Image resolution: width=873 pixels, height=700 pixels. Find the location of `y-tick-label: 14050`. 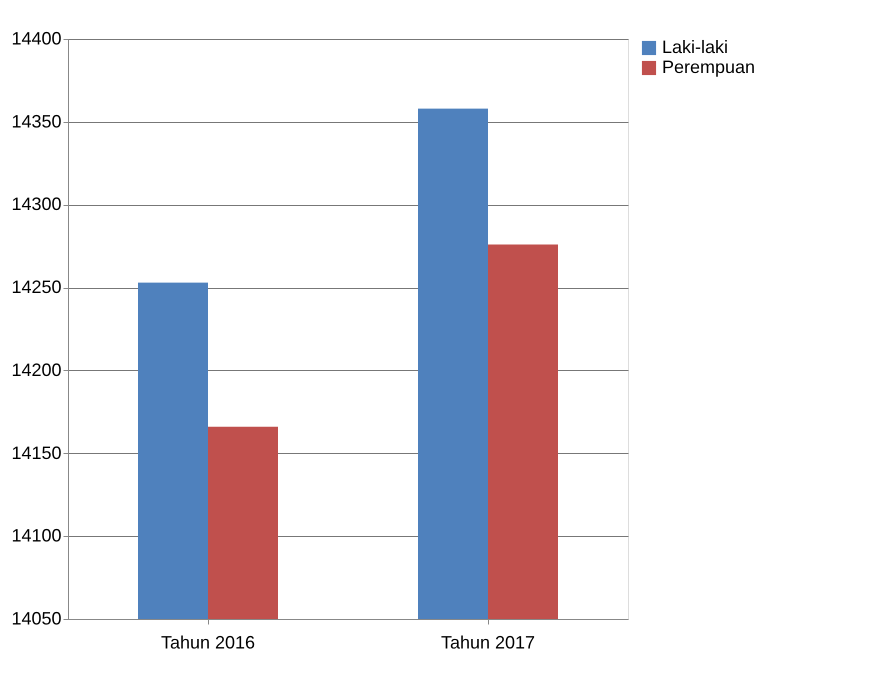

y-tick-label: 14050 is located at coordinates (36, 618).